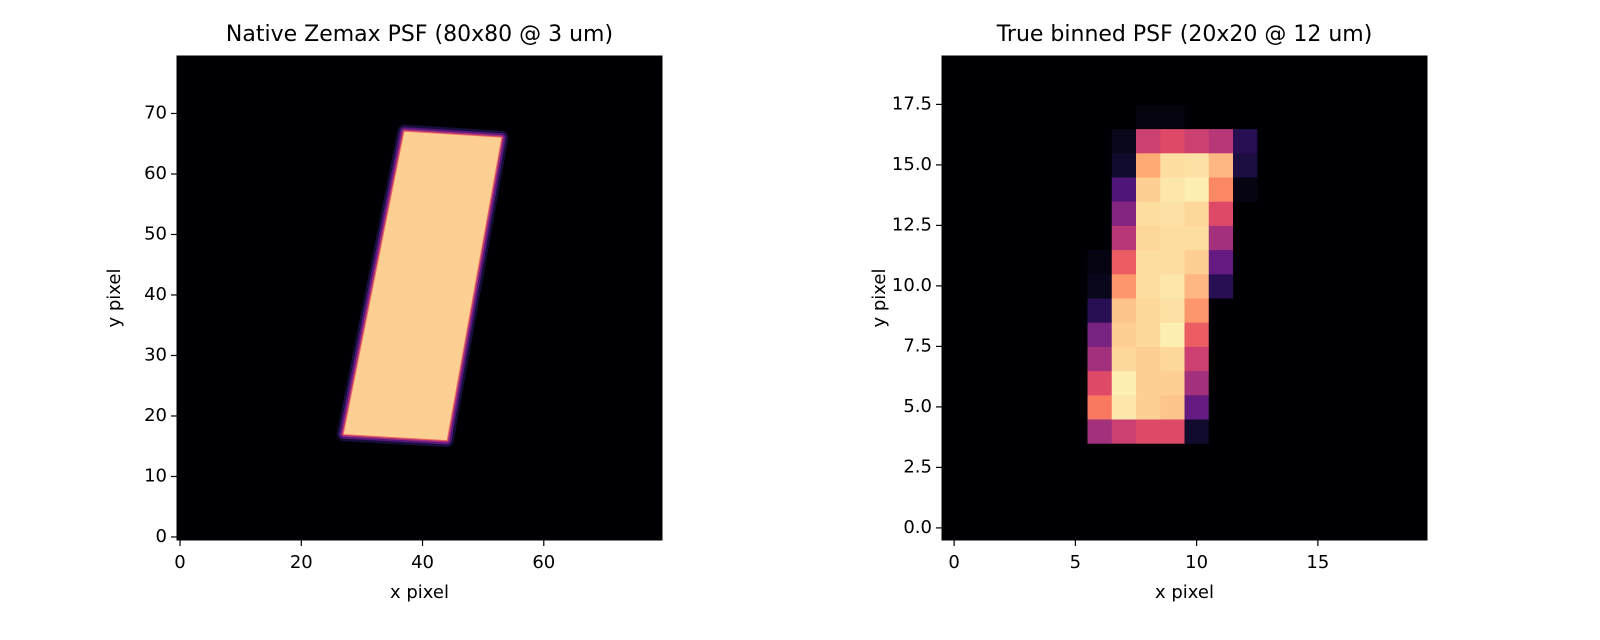 Image resolution: width=1600 pixels, height=640 pixels. What do you see at coordinates (917, 466) in the screenshot?
I see `y-tick-label: 2.5` at bounding box center [917, 466].